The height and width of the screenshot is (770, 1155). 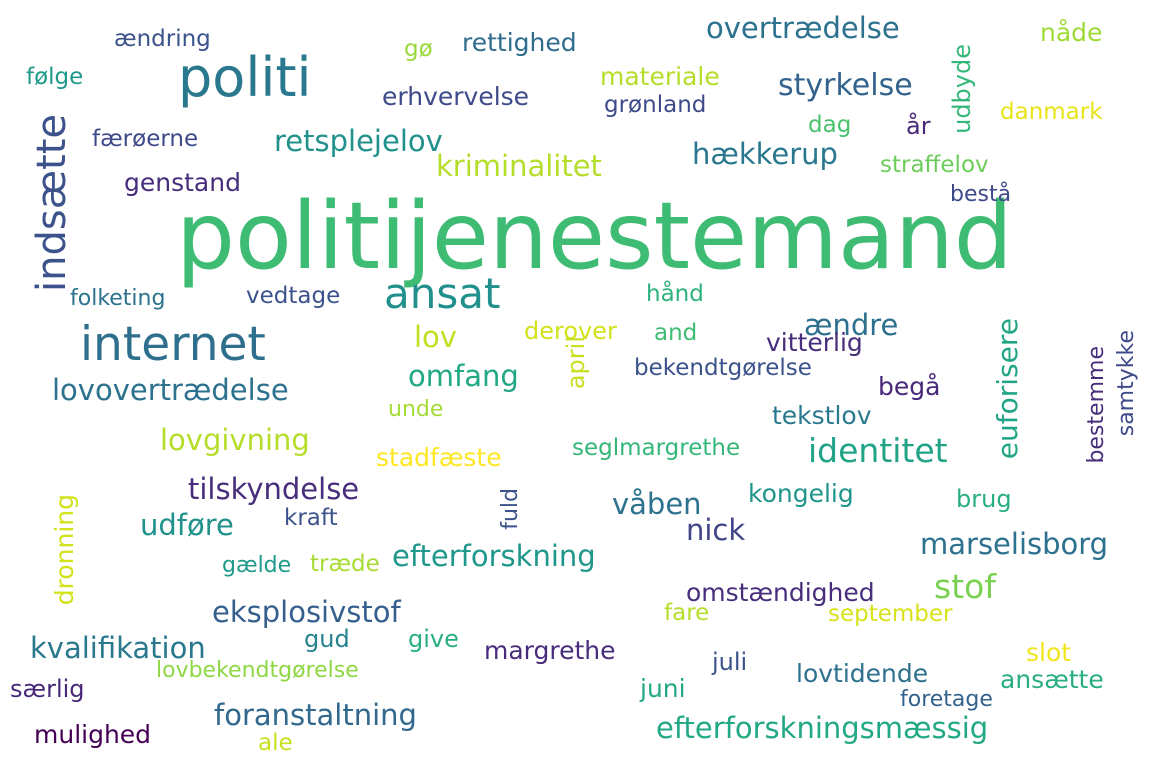 I want to click on word-lovbekendtgoerelse: lovbekendtgørelse, so click(x=257, y=670).